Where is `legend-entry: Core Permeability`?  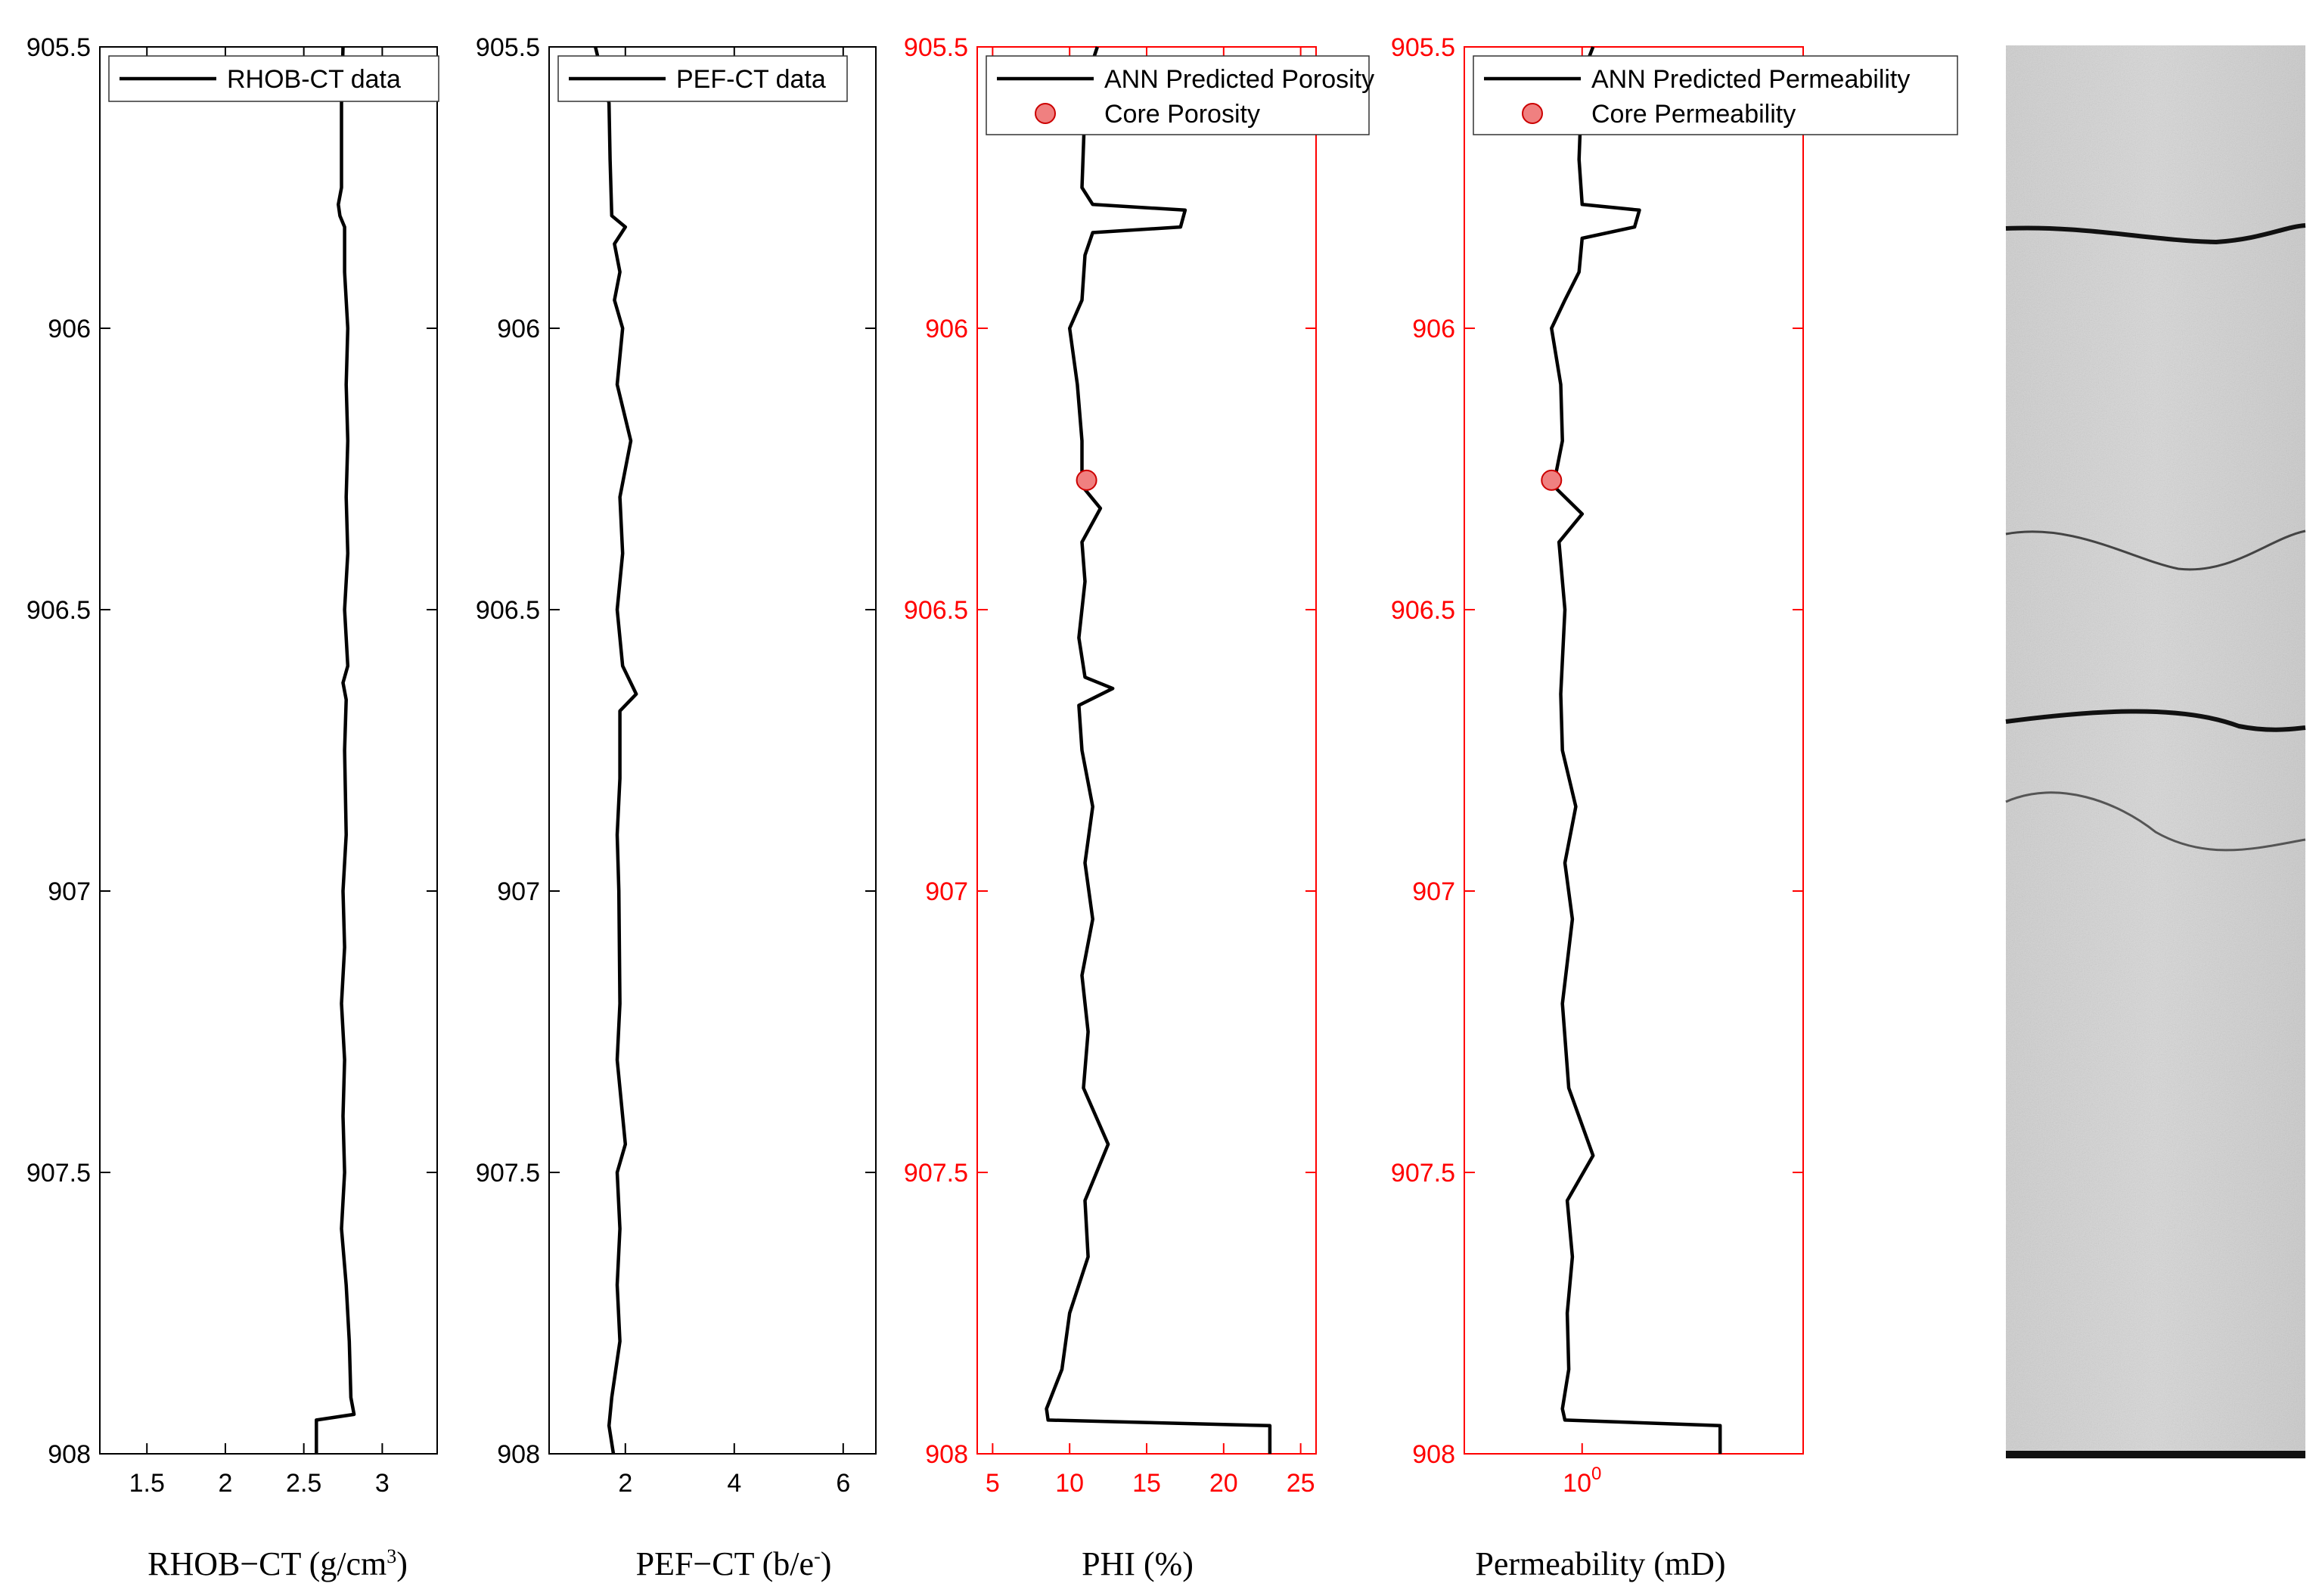
legend-entry: Core Permeability is located at coordinates (1693, 114).